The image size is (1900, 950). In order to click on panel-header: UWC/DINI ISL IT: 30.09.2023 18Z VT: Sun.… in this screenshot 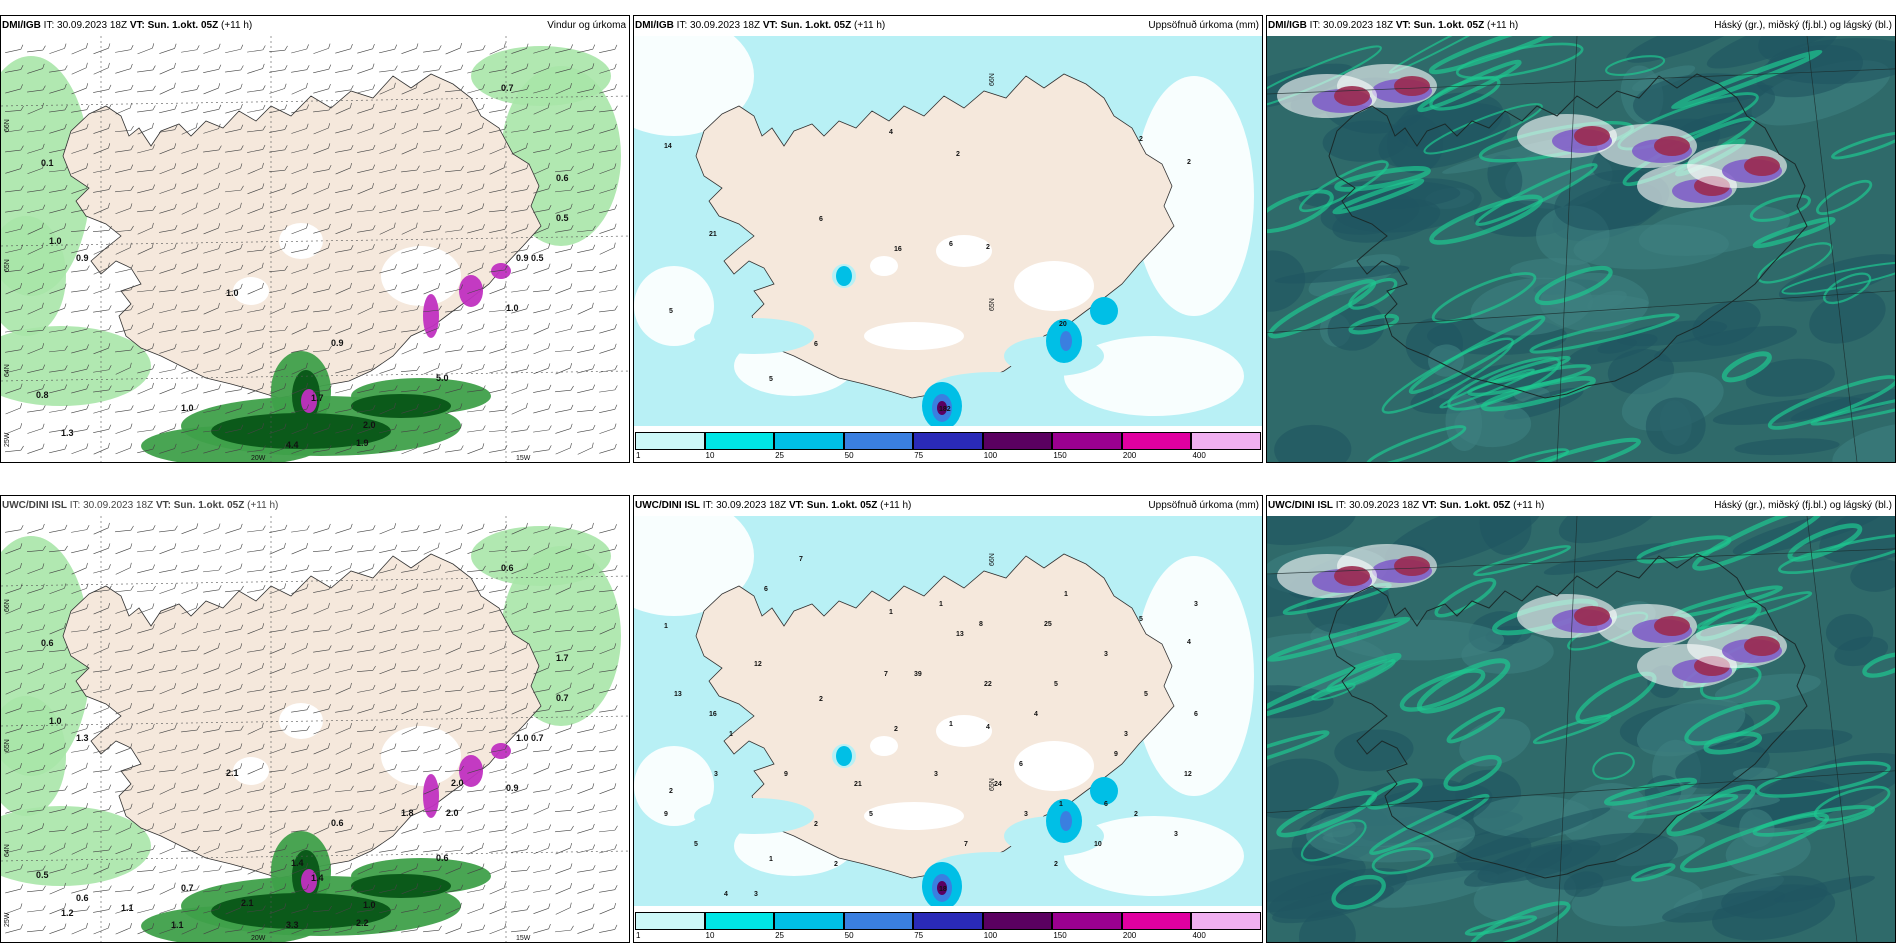, I will do `click(1581, 506)`.